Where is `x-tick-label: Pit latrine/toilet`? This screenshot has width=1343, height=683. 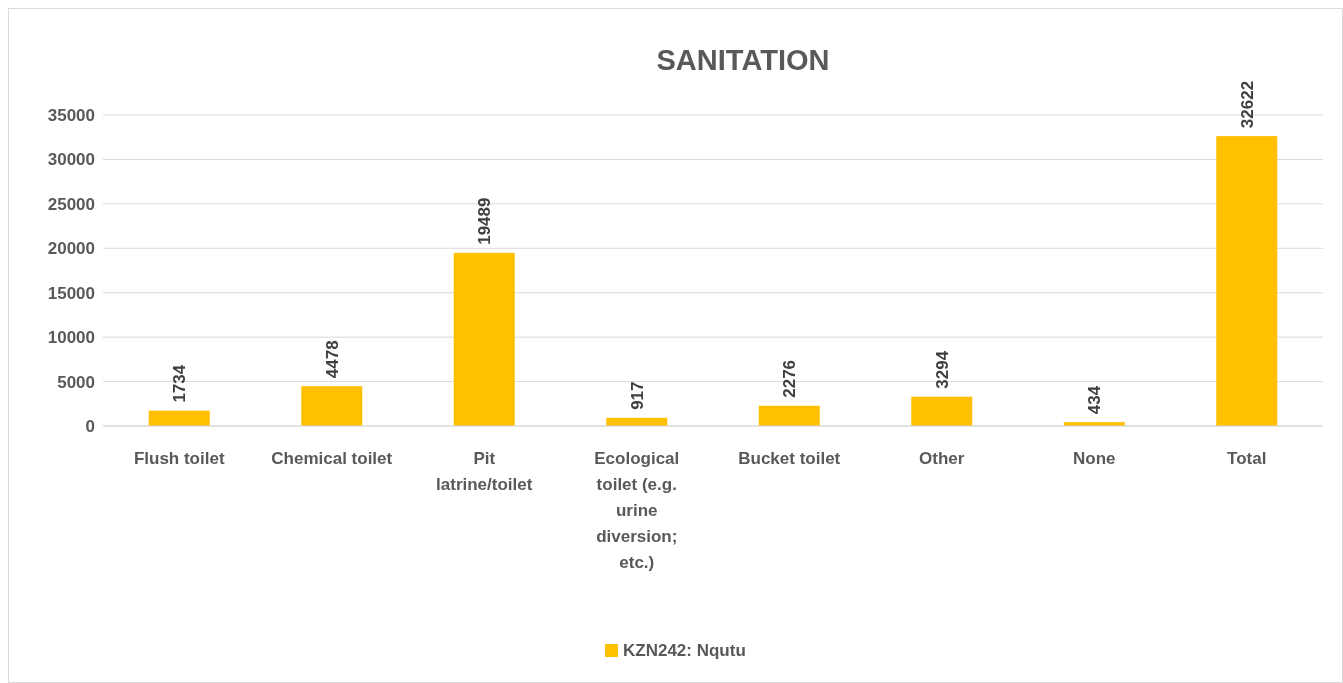
x-tick-label: Pit latrine/toilet is located at coordinates (484, 471).